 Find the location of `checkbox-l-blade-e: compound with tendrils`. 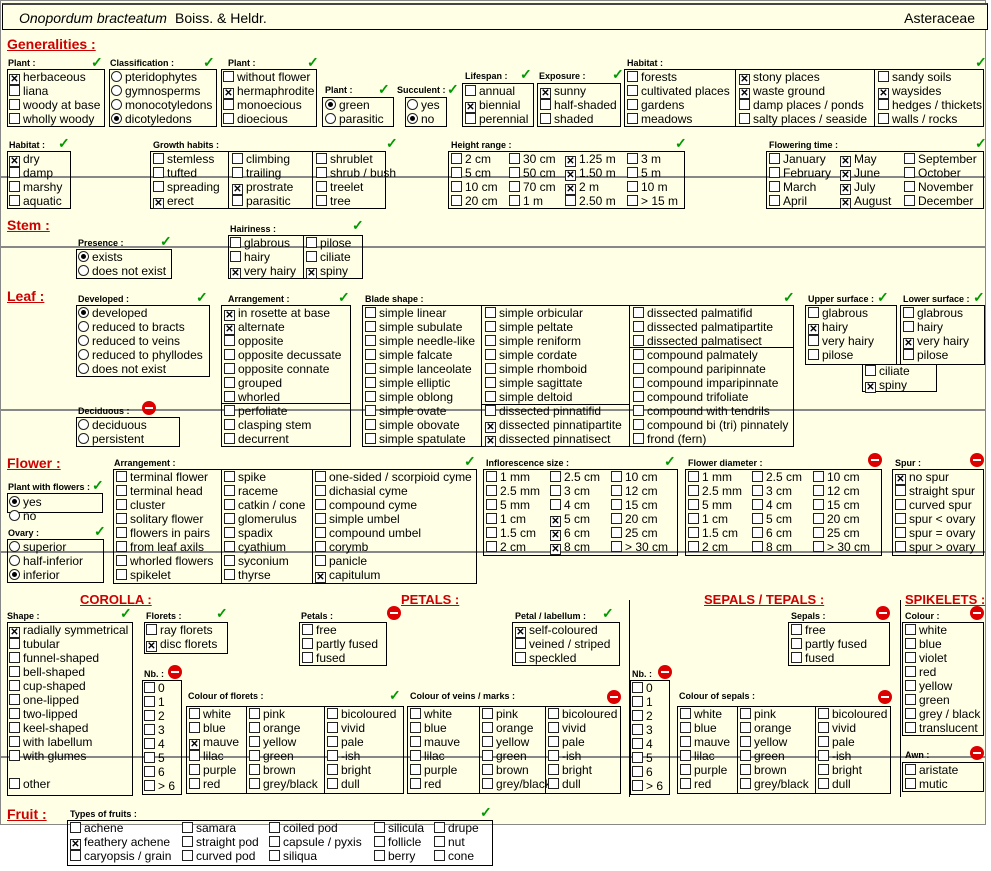

checkbox-l-blade-e: compound with tendrils is located at coordinates (701, 411).